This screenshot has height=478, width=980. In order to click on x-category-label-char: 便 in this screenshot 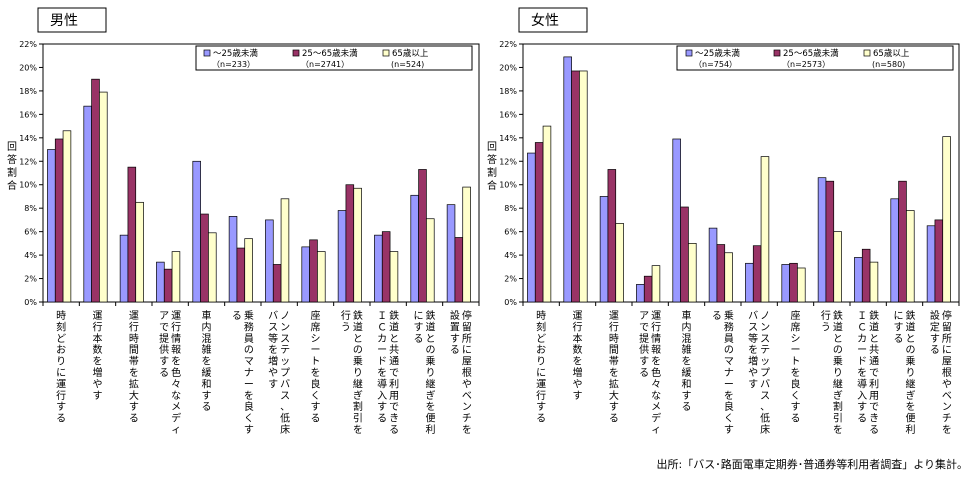, I will do `click(911, 418)`.